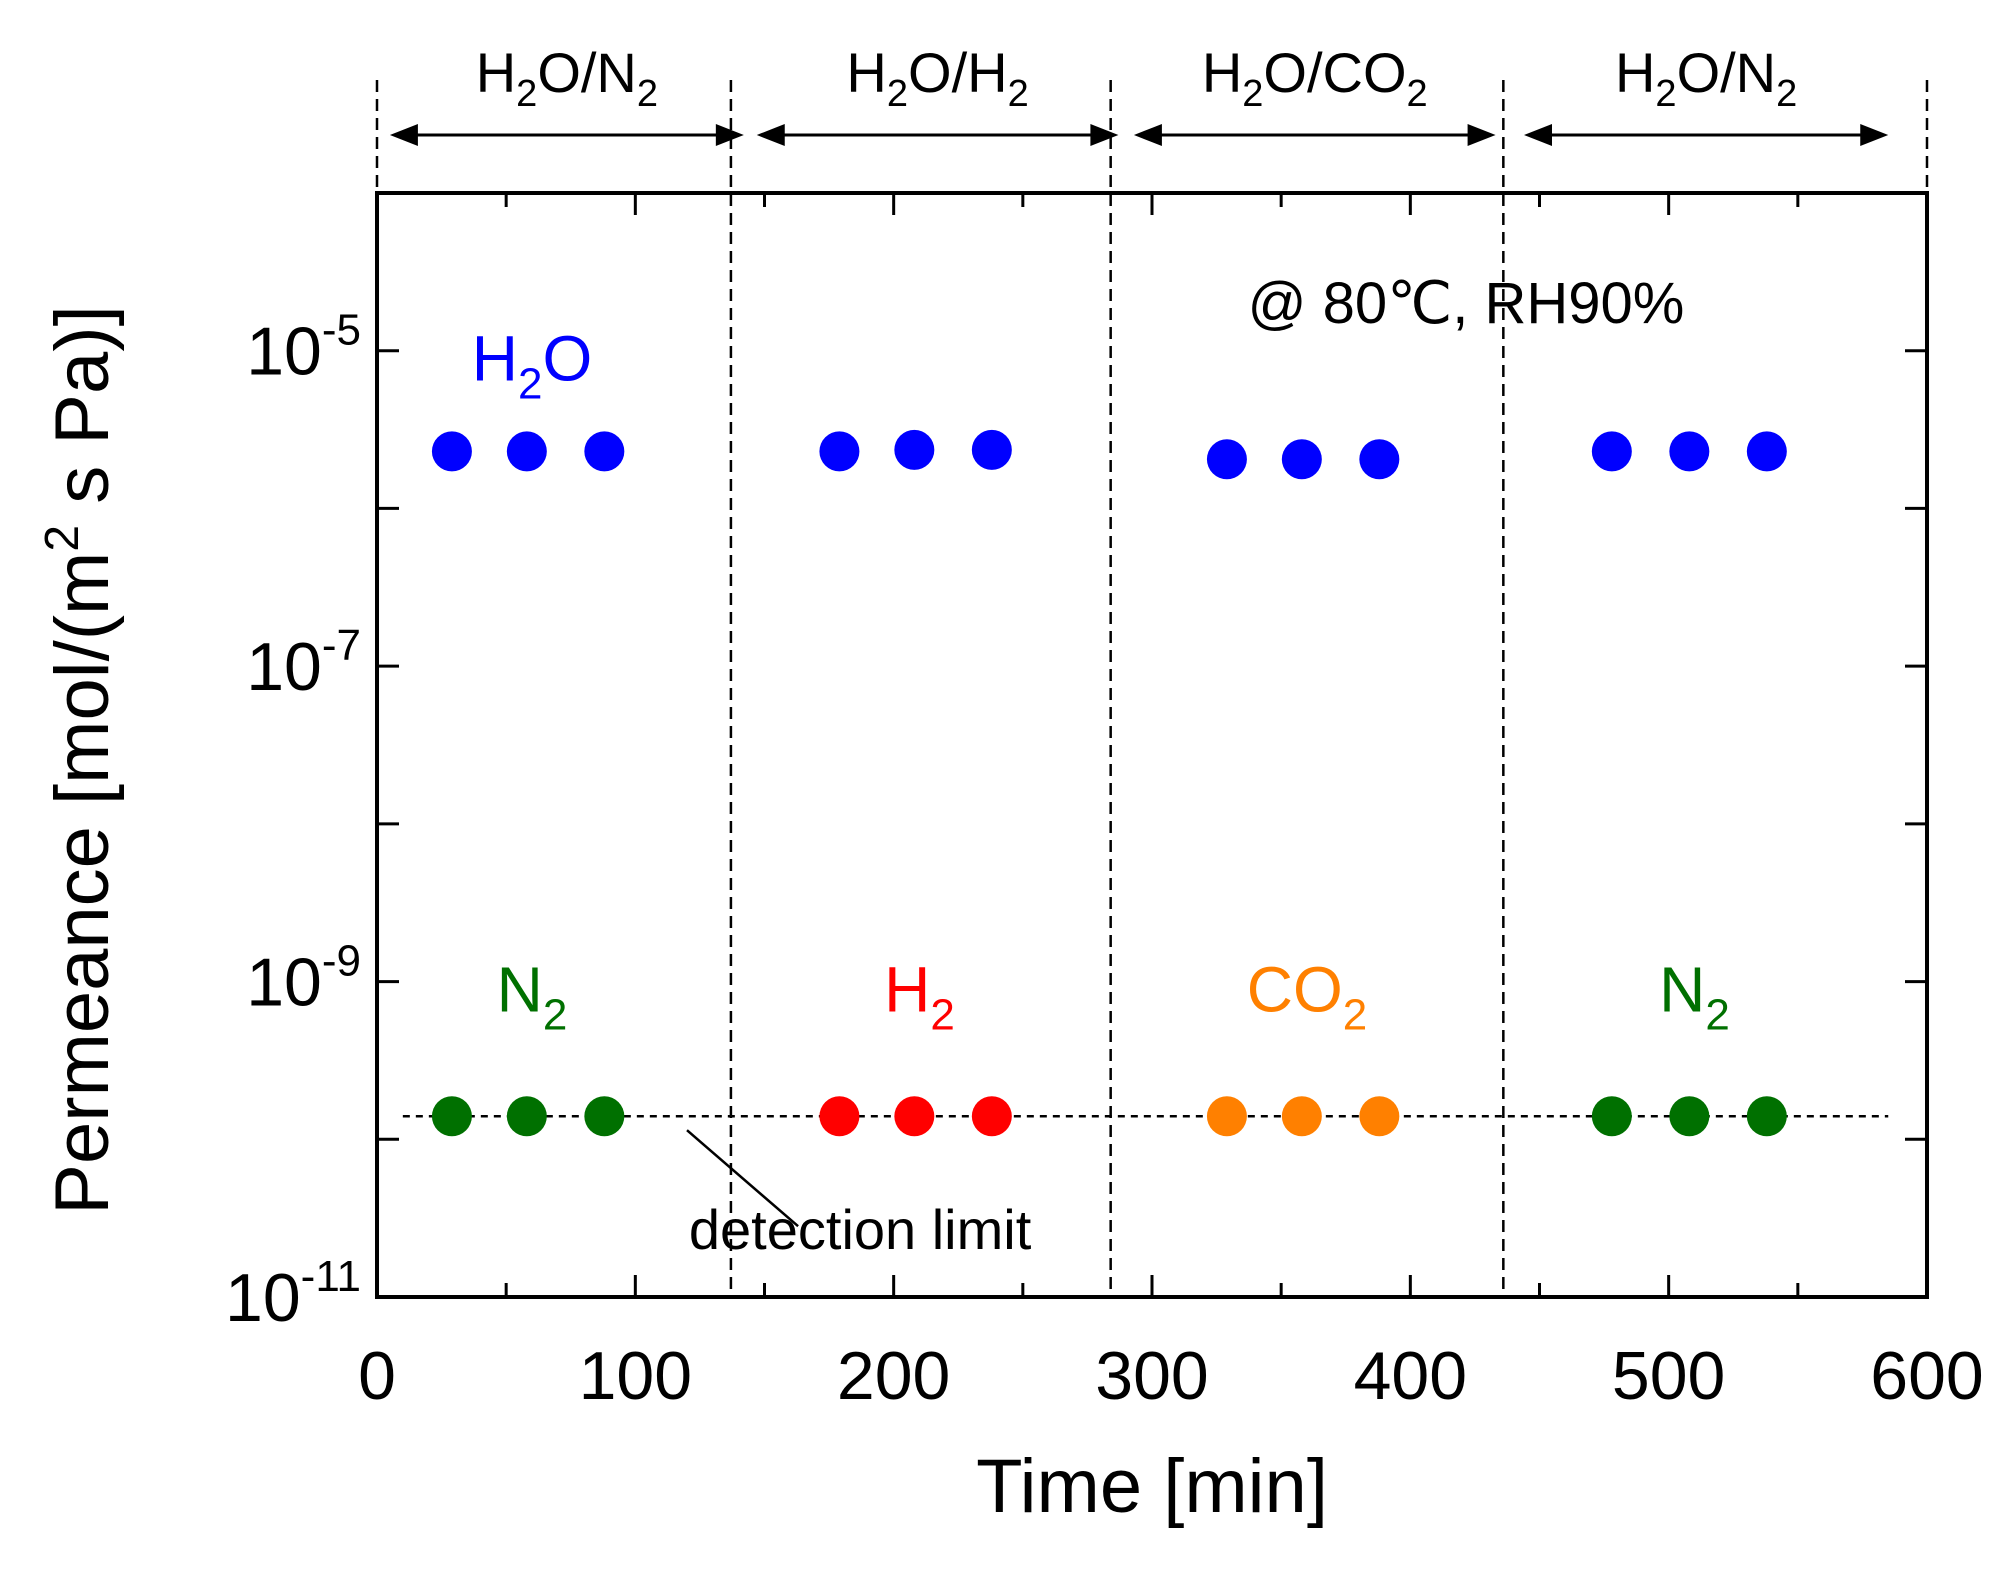  Describe the element at coordinates (341, 645) in the screenshot. I see `y-tick-exponent: -7` at that location.